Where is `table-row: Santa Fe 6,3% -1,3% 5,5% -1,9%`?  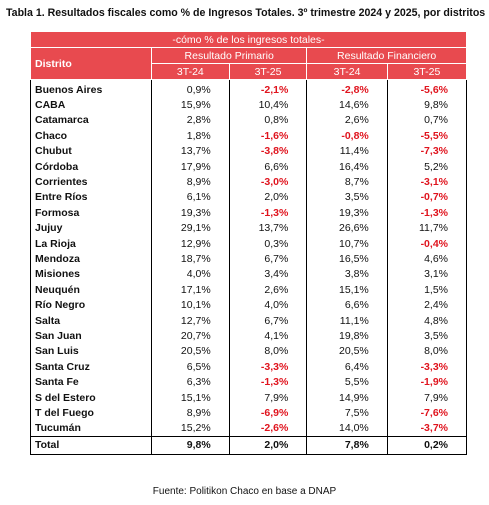
table-row: Santa Fe 6,3% -1,3% 5,5% -1,9% is located at coordinates (249, 382).